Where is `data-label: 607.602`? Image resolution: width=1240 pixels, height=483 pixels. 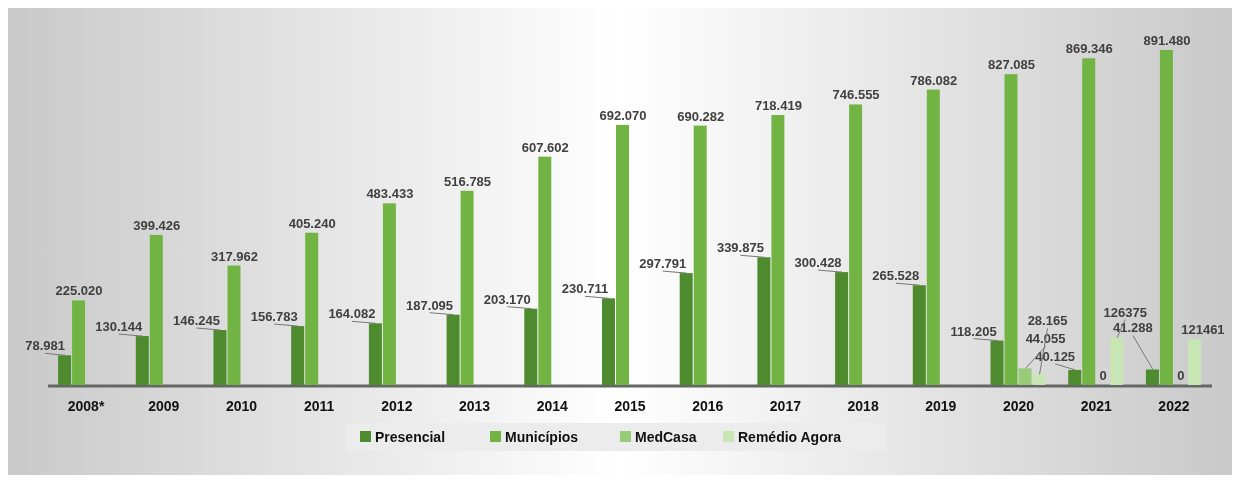
data-label: 607.602 is located at coordinates (545, 147).